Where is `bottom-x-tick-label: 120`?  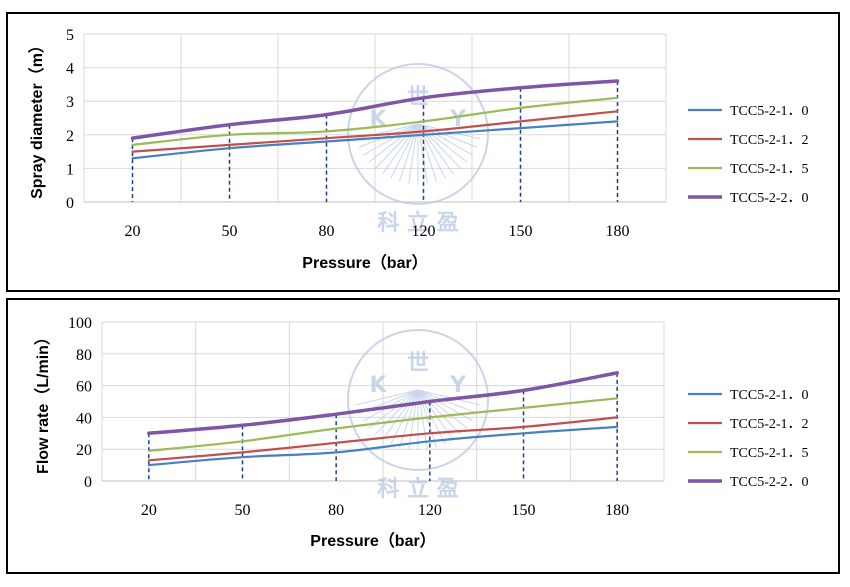 bottom-x-tick-label: 120 is located at coordinates (430, 510).